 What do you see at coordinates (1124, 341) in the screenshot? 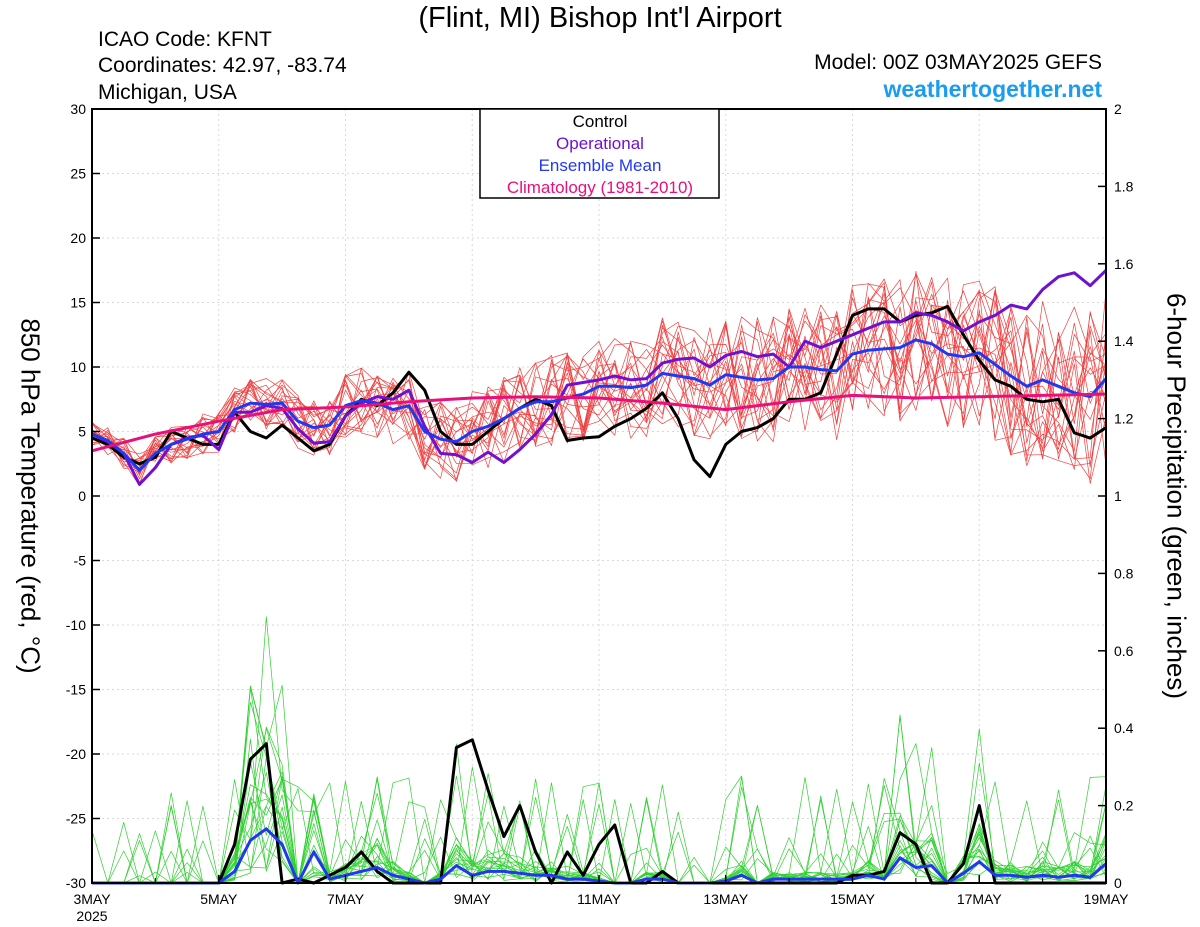
I see `right-tick-label: 1.4` at bounding box center [1124, 341].